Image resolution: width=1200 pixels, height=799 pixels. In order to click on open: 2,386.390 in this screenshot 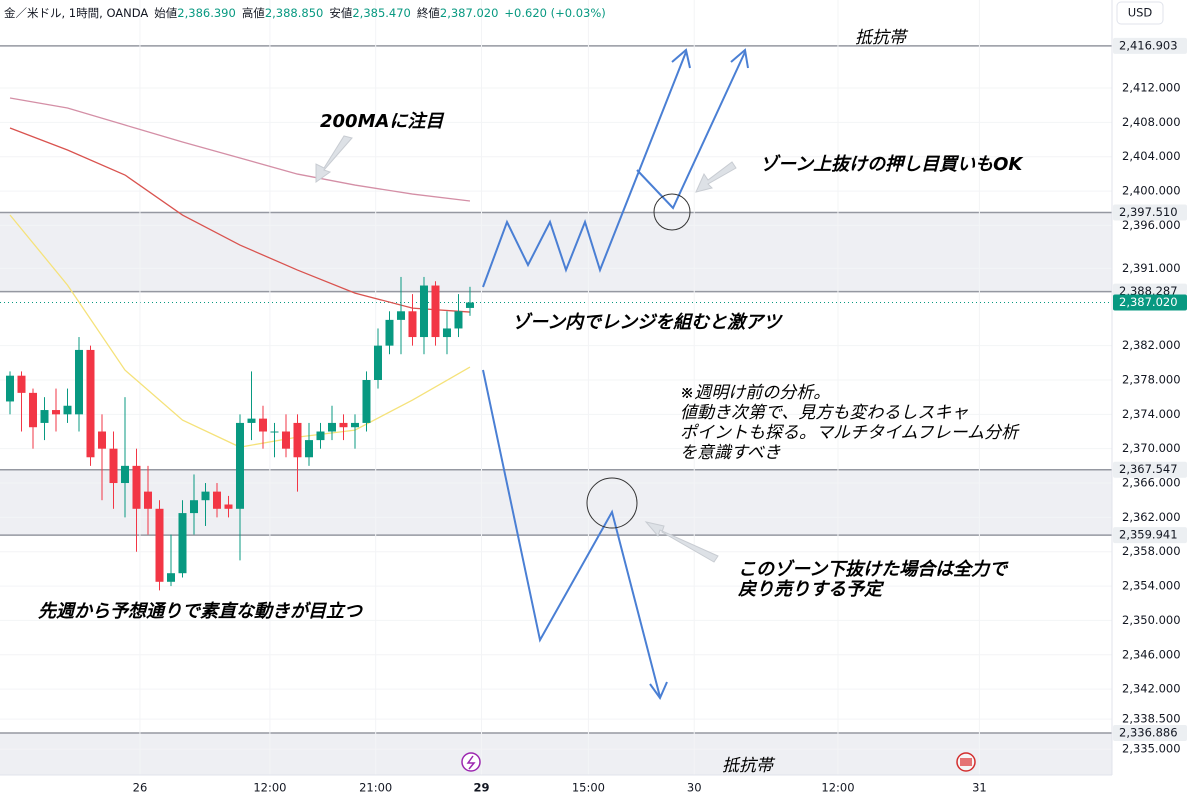, I will do `click(206, 13)`.